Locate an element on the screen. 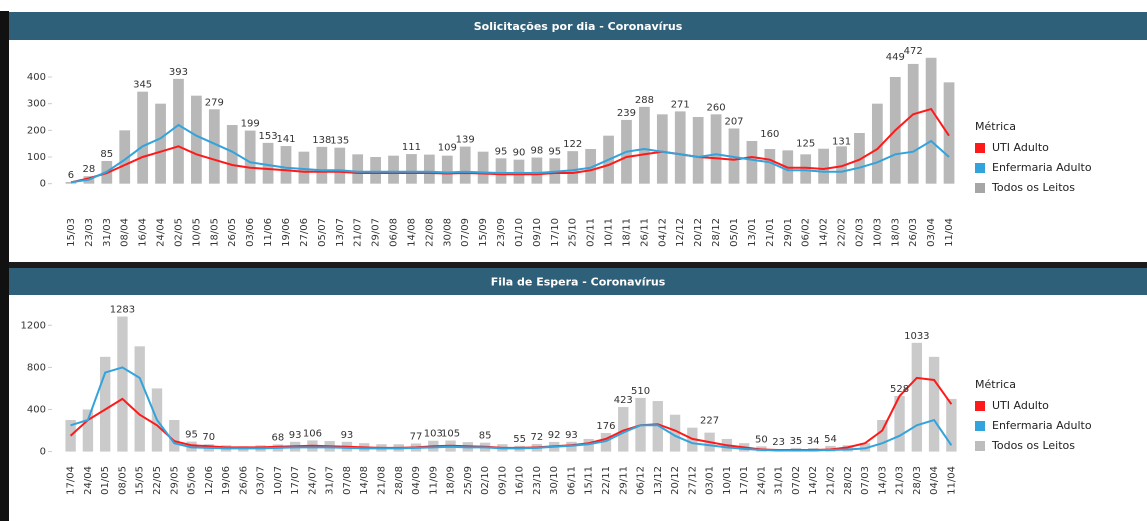  x-tick-label: 17/01 is located at coordinates (744, 480).